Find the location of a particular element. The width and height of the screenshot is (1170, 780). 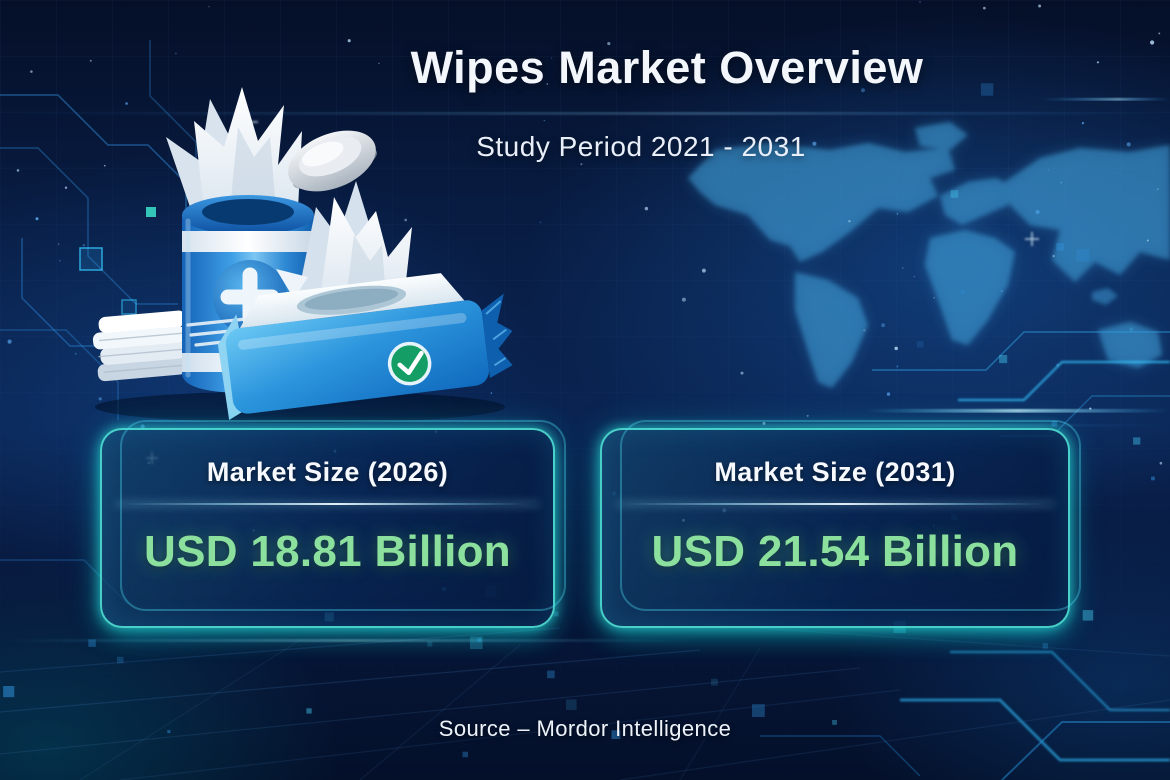

market-size-2031-value: USD 21.54 Billion is located at coordinates (835, 551).